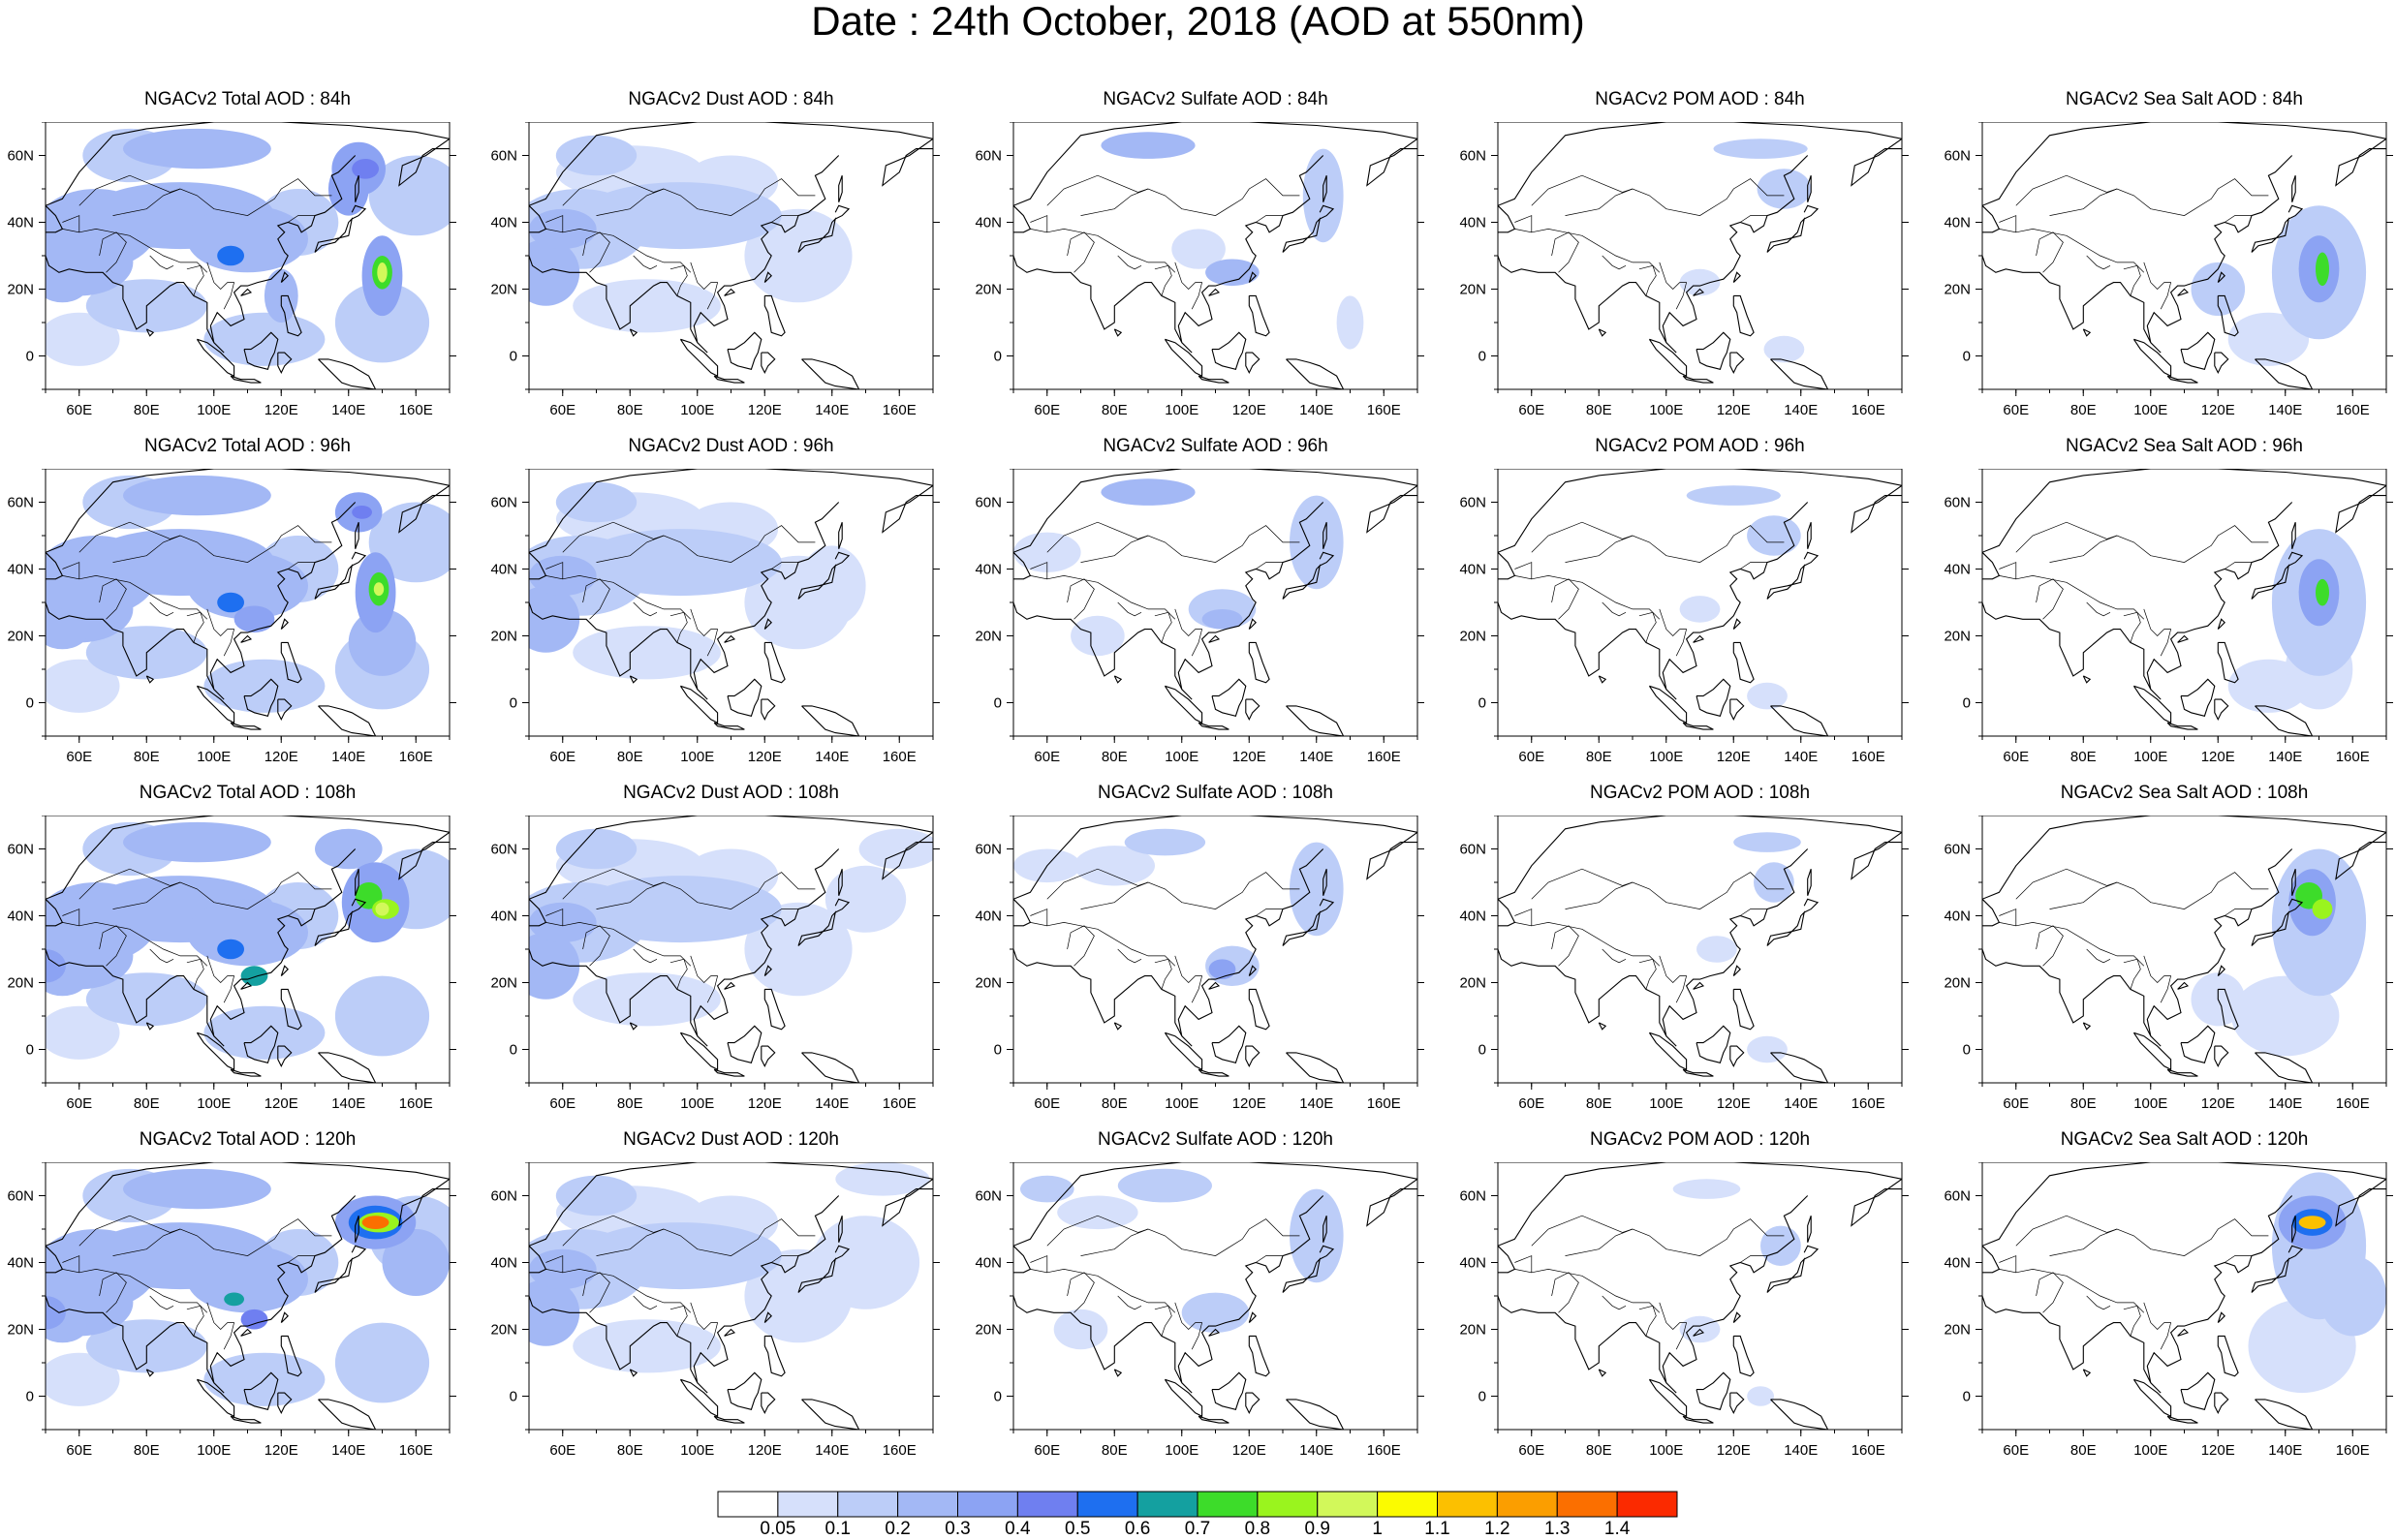 The width and height of the screenshot is (2396, 1540). Describe the element at coordinates (1249, 410) in the screenshot. I see `lon-tick-label: 120E` at that location.